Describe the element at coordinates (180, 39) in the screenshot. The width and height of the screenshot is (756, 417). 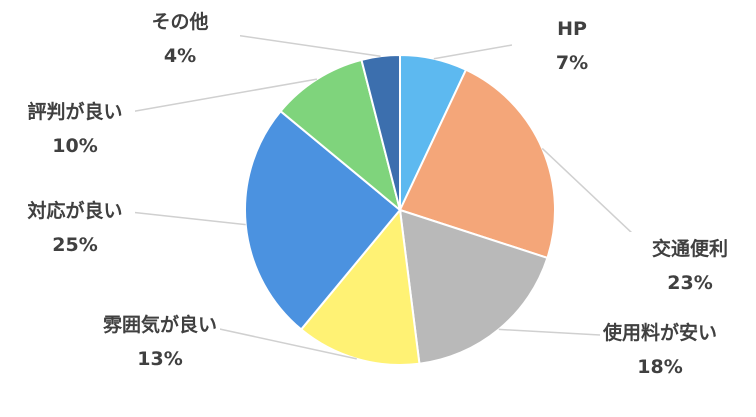
I see `data-label: その他 4%` at that location.